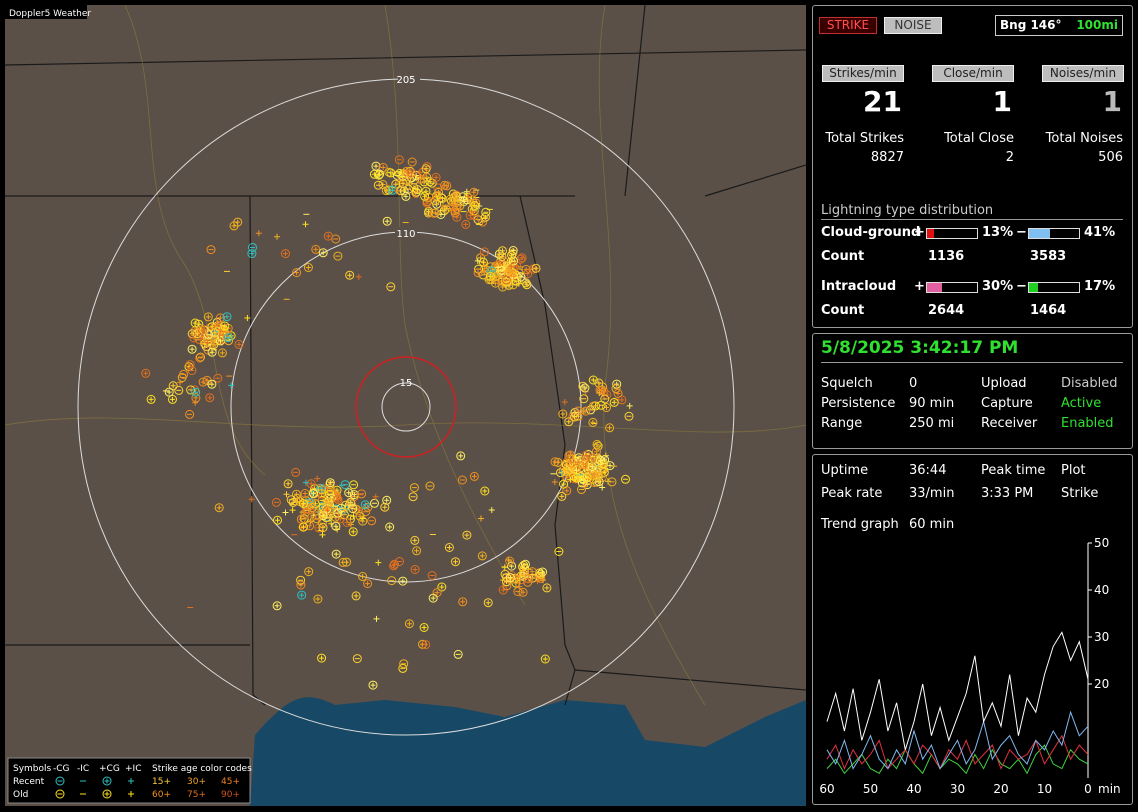 This screenshot has height=812, width=1138. Describe the element at coordinates (1073, 470) in the screenshot. I see `field: Plot` at that location.